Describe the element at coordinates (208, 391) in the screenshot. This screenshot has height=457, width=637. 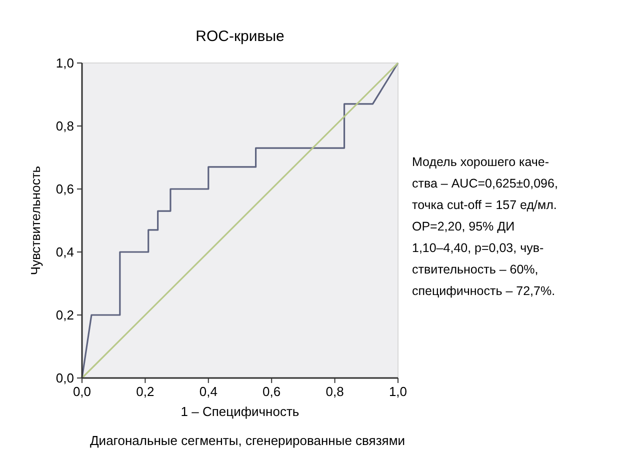
I see `x-tick-label: 0,4` at that location.